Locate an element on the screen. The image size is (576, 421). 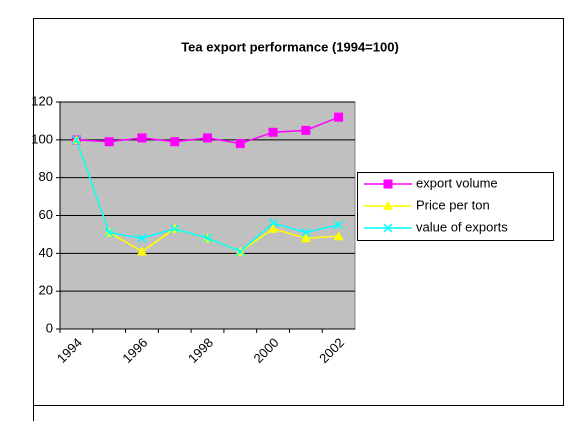
chart-title: Tea export performance (1994=100) is located at coordinates (290, 46).